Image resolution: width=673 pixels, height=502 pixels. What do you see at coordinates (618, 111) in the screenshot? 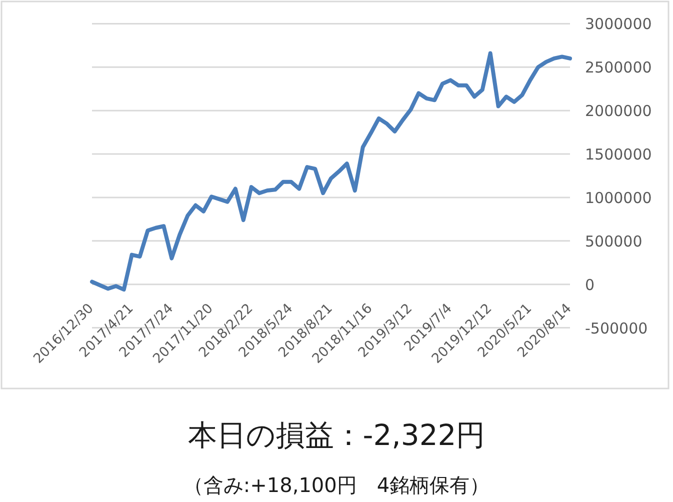
I see `y-tick-label: 2000000` at bounding box center [618, 111].